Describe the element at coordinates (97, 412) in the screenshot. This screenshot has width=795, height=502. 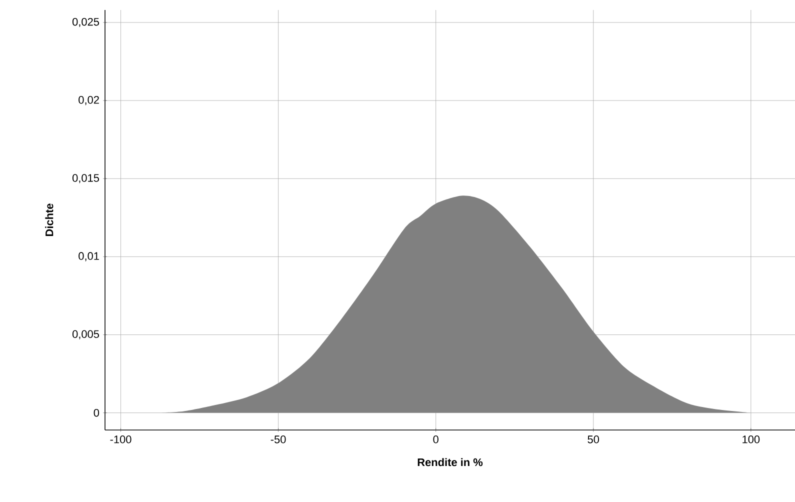
I see `y-tick-label: 0` at that location.